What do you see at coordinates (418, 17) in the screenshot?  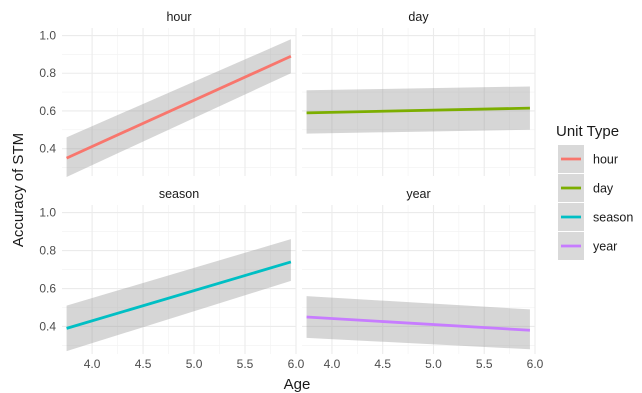 I see `facet-strip-label: day` at bounding box center [418, 17].